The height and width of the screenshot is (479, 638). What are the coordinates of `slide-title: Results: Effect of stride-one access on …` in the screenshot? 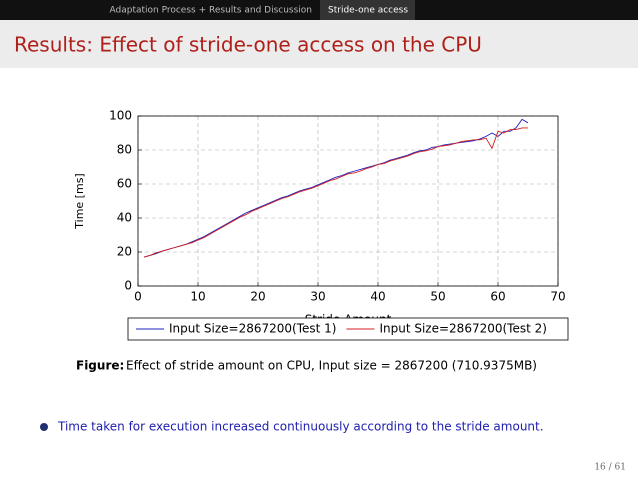 It's located at (248, 45).